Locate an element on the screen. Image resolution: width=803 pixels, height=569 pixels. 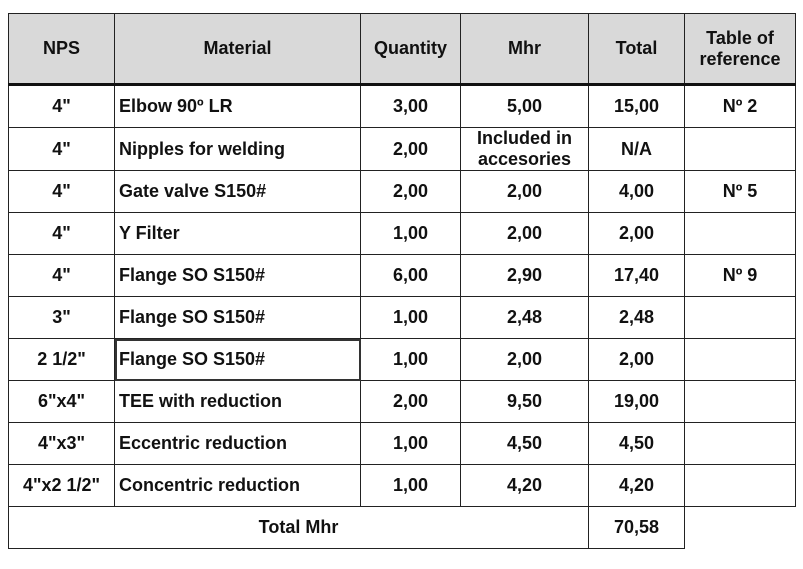
header-material: Material is located at coordinates (237, 49).